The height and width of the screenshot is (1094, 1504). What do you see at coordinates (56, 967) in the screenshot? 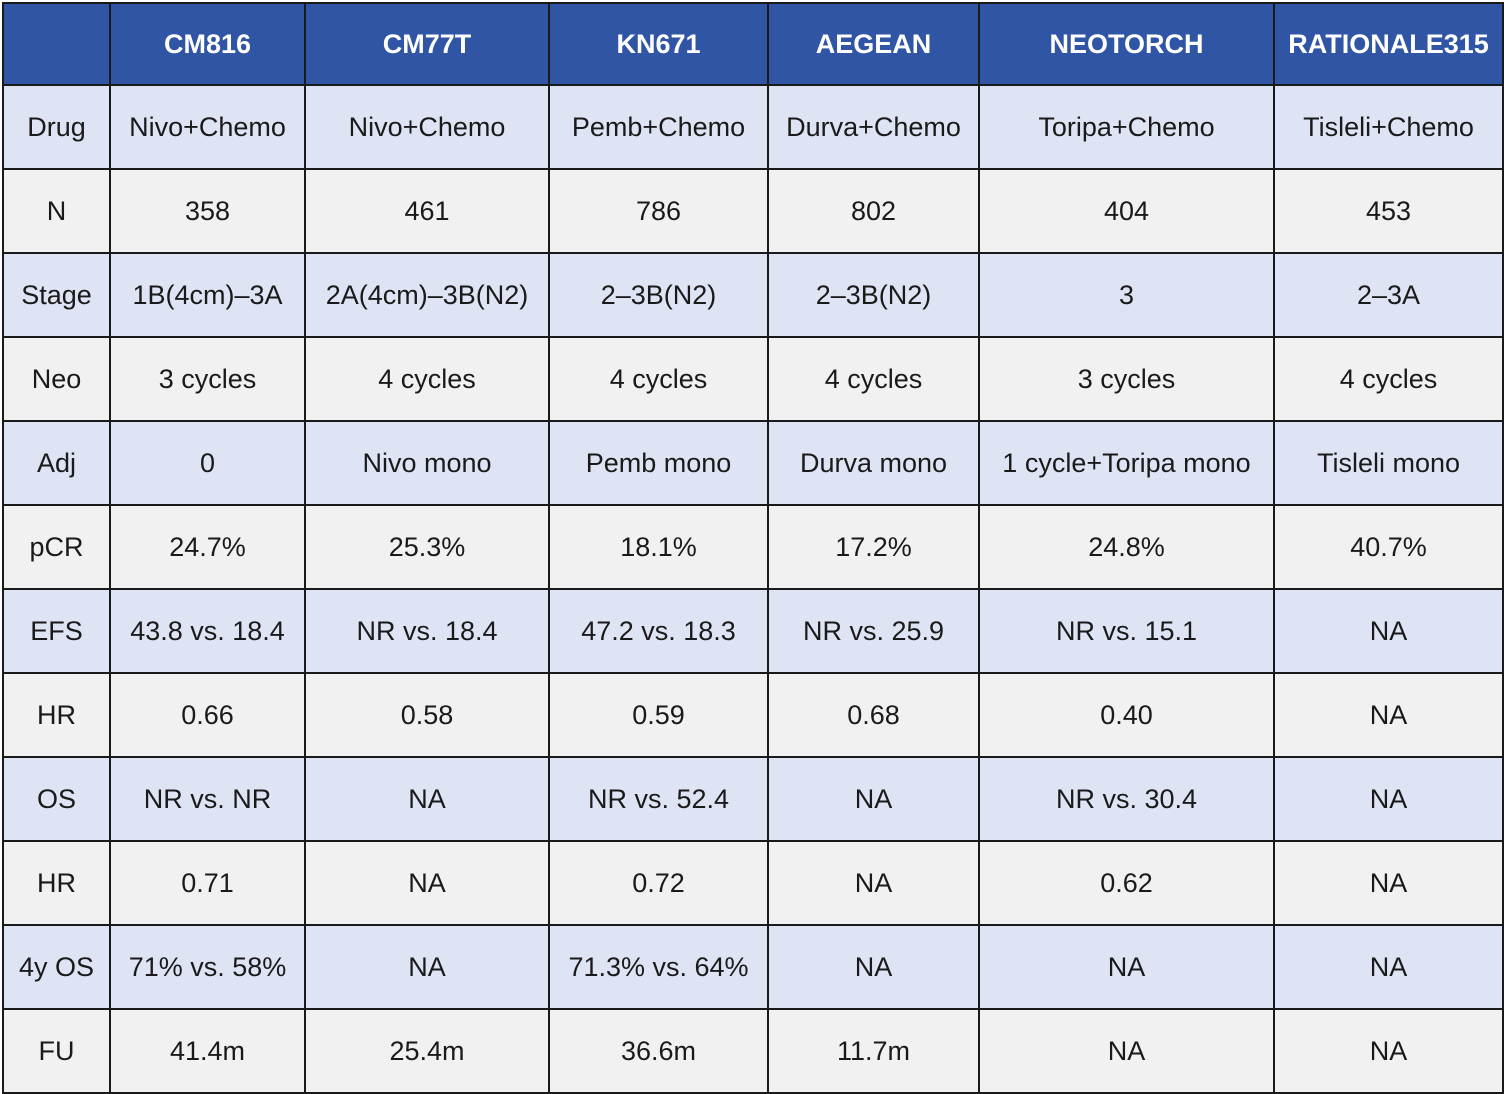
I see `row-label: 4y OS` at bounding box center [56, 967].